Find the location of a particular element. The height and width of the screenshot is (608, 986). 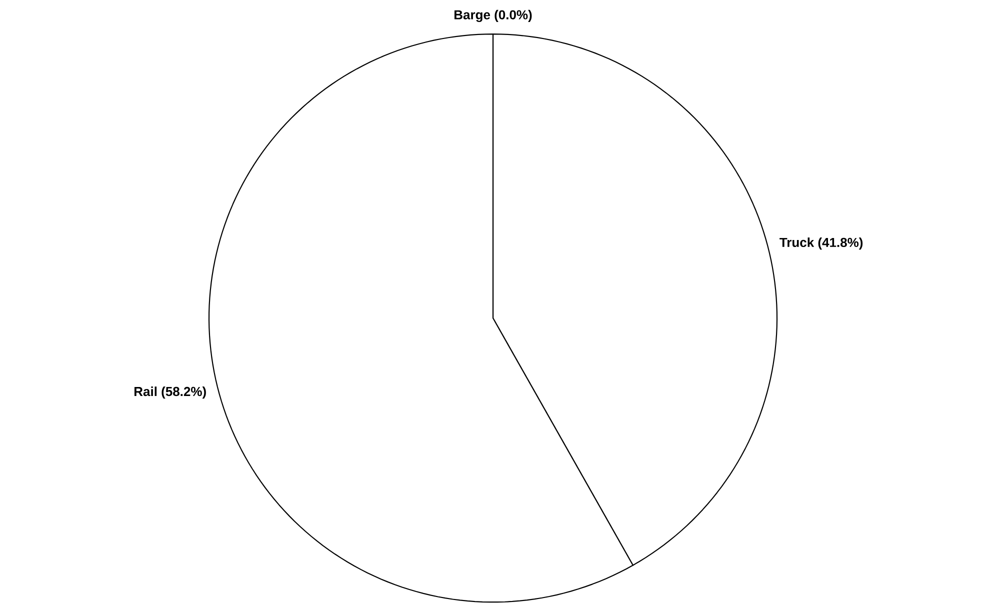

slice-label: Truck (41.8%) is located at coordinates (821, 244).